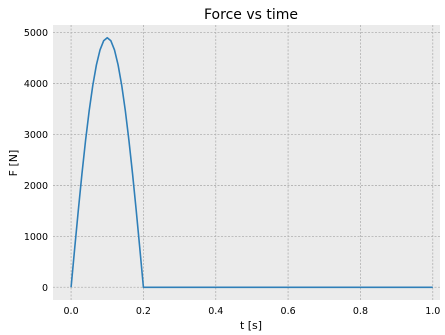  Describe the element at coordinates (36, 161) in the screenshot. I see `y-tick-labels: 0 1000 2000 3000 4000 5000` at that location.